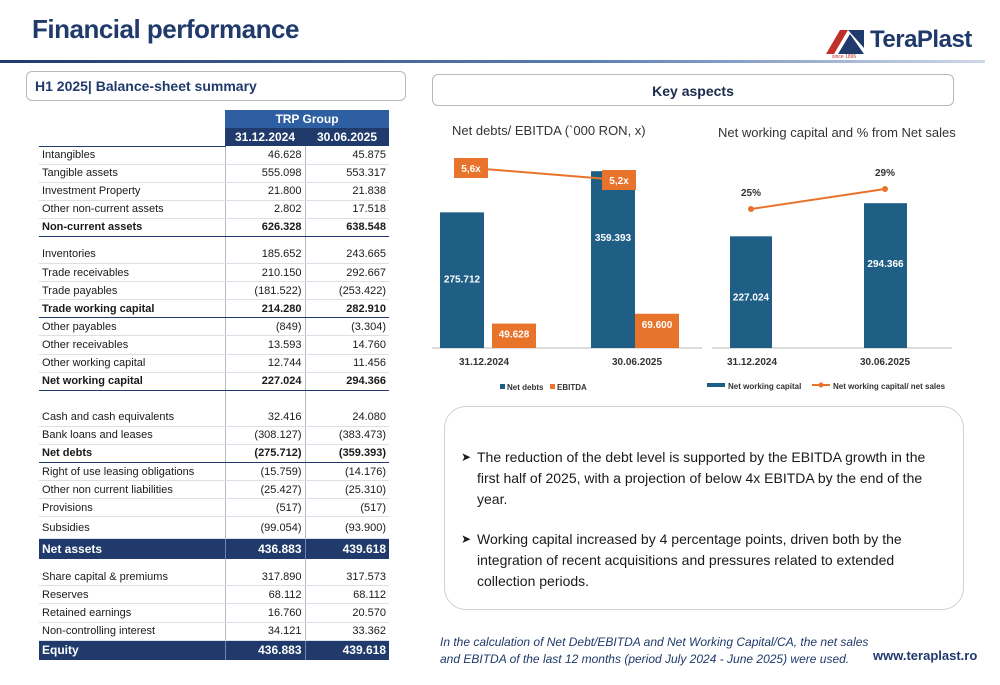 This screenshot has height=685, width=1000. I want to click on table-row: Bank loans and leases (308.127) (383.473), so click(214, 435).